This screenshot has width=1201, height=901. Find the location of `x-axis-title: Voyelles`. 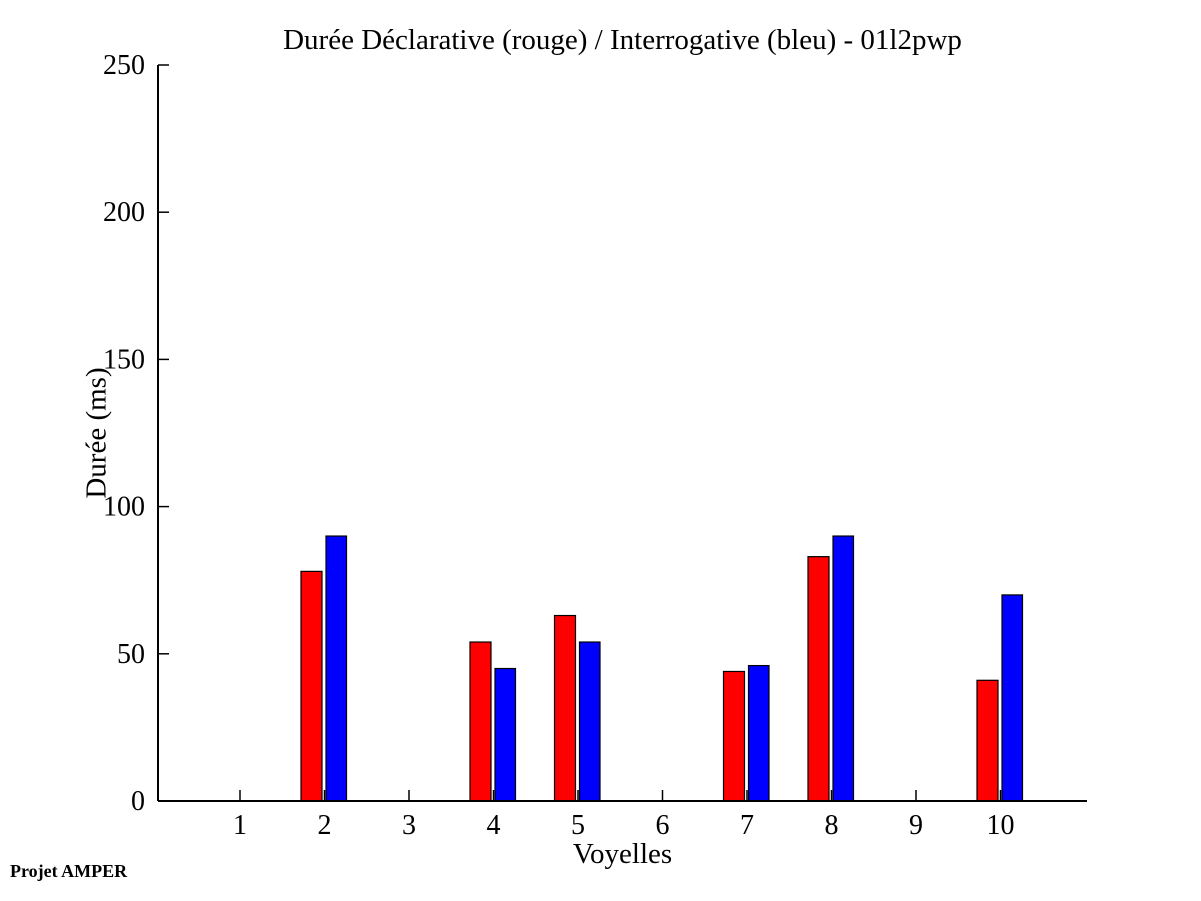

x-axis-title: Voyelles is located at coordinates (622, 854).